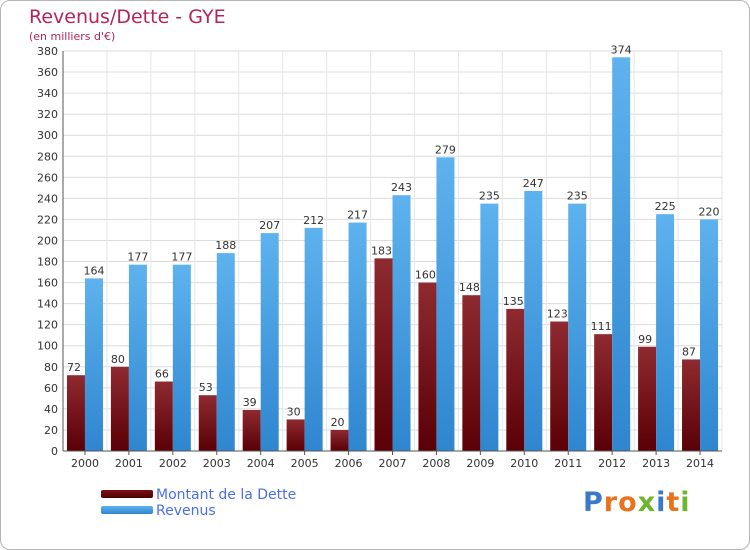  What do you see at coordinates (689, 351) in the screenshot?
I see `data-label-dette: 87` at bounding box center [689, 351].